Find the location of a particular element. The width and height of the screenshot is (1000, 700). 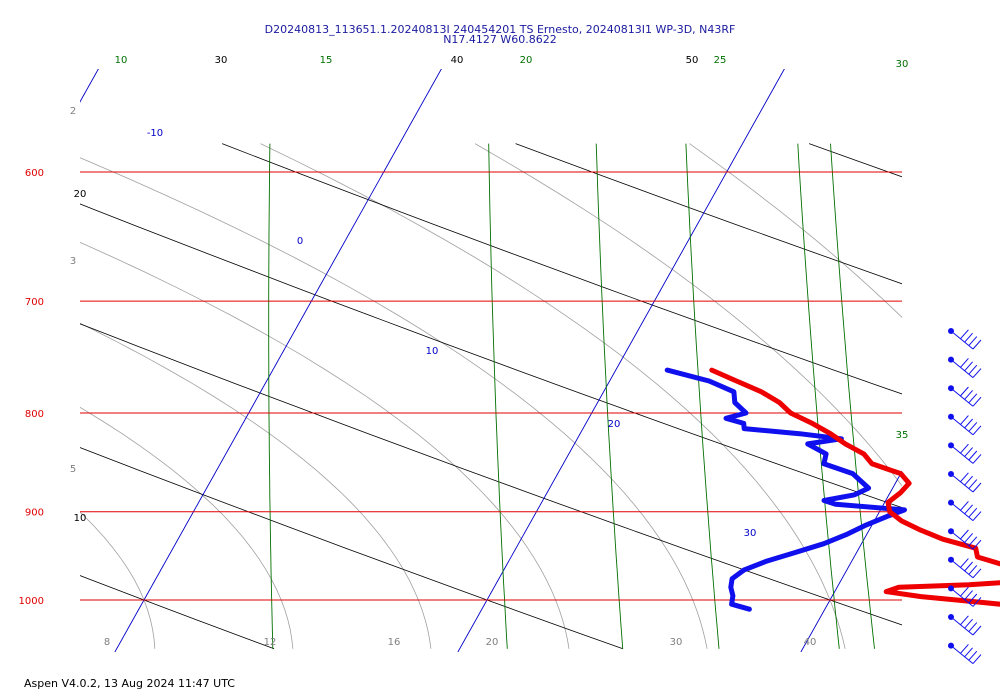

mixing-ratio-label: 20 is located at coordinates (526, 60).